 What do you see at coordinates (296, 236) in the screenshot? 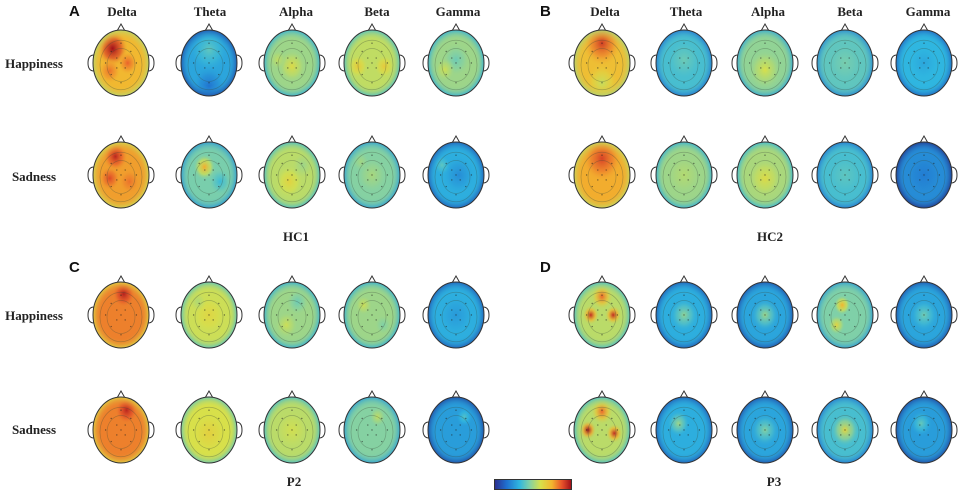
I see `panel-a-subject: HC1` at bounding box center [296, 236].